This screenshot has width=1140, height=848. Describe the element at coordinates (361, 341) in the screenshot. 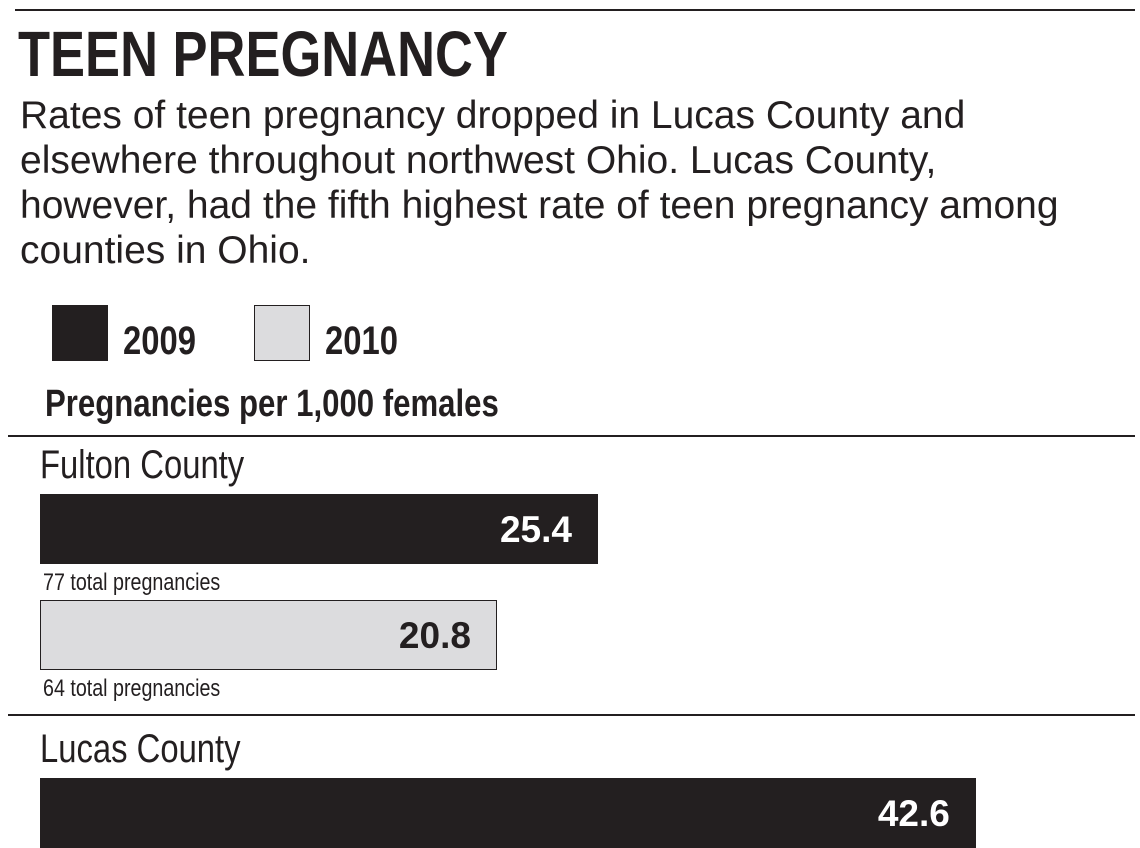

I see `legend-label: 2010` at that location.